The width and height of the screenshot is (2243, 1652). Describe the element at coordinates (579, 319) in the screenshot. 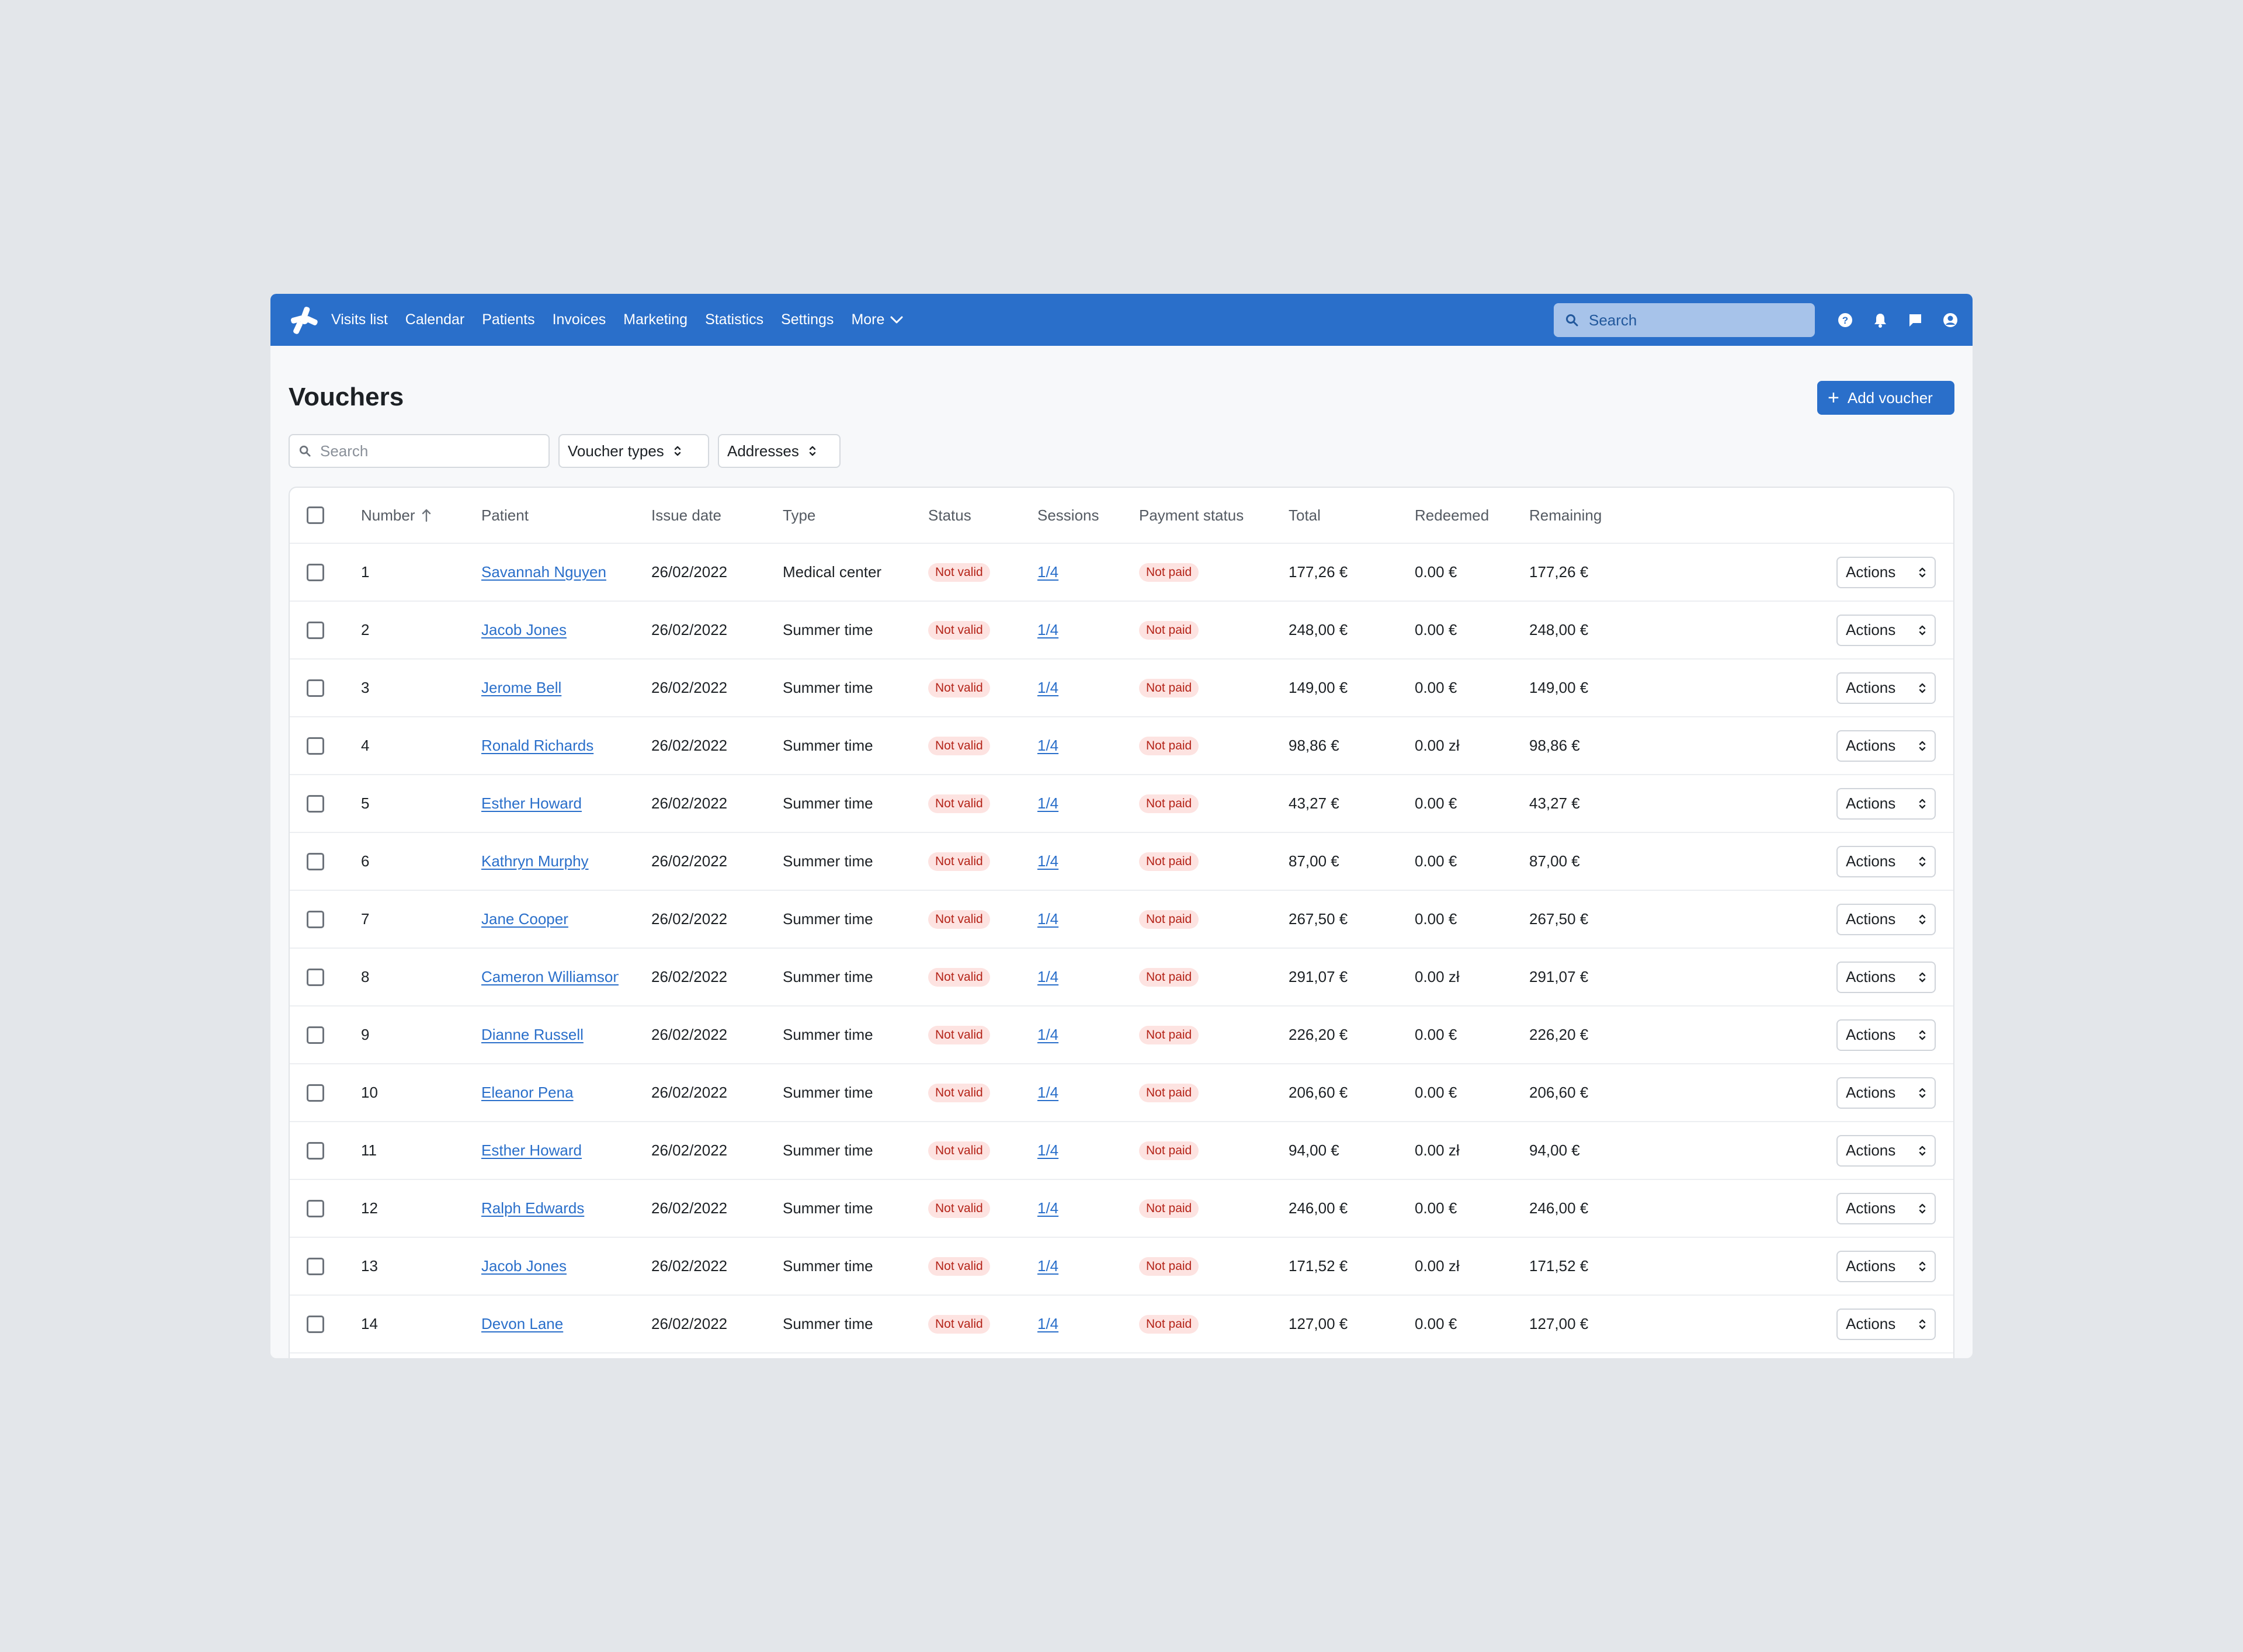

I see `nav-item-invoices: Invoices` at that location.